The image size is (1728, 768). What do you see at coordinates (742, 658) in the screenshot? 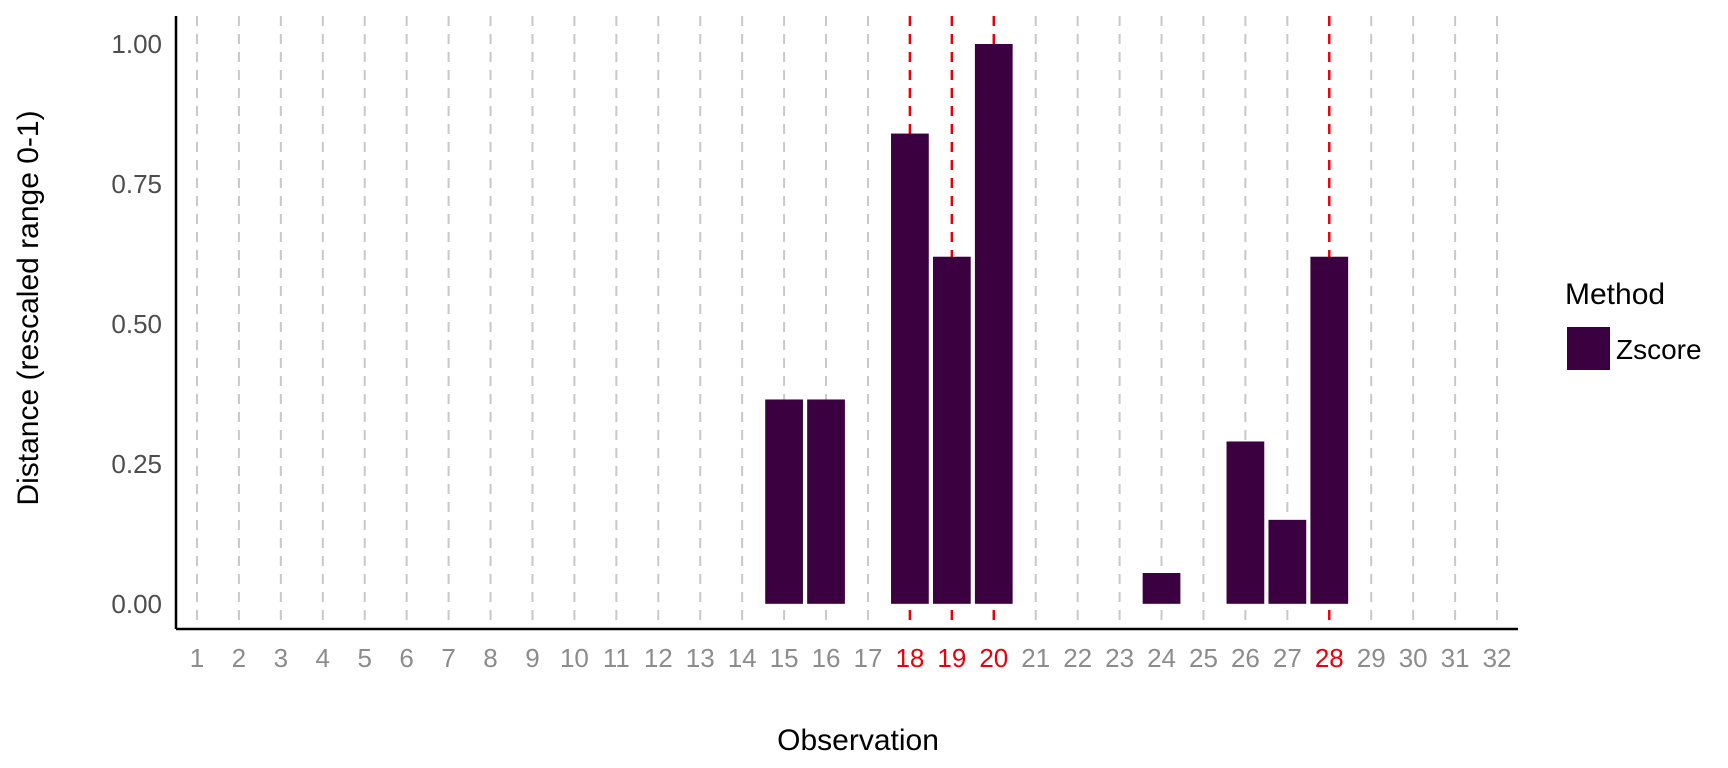
I see `x-tick-label-14: 14` at bounding box center [742, 658].